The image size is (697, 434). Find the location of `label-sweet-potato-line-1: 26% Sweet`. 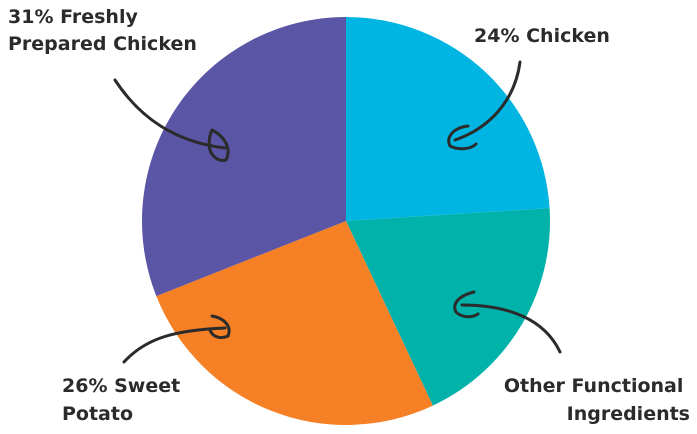

label-sweet-potato-line-1: 26% Sweet is located at coordinates (121, 386).